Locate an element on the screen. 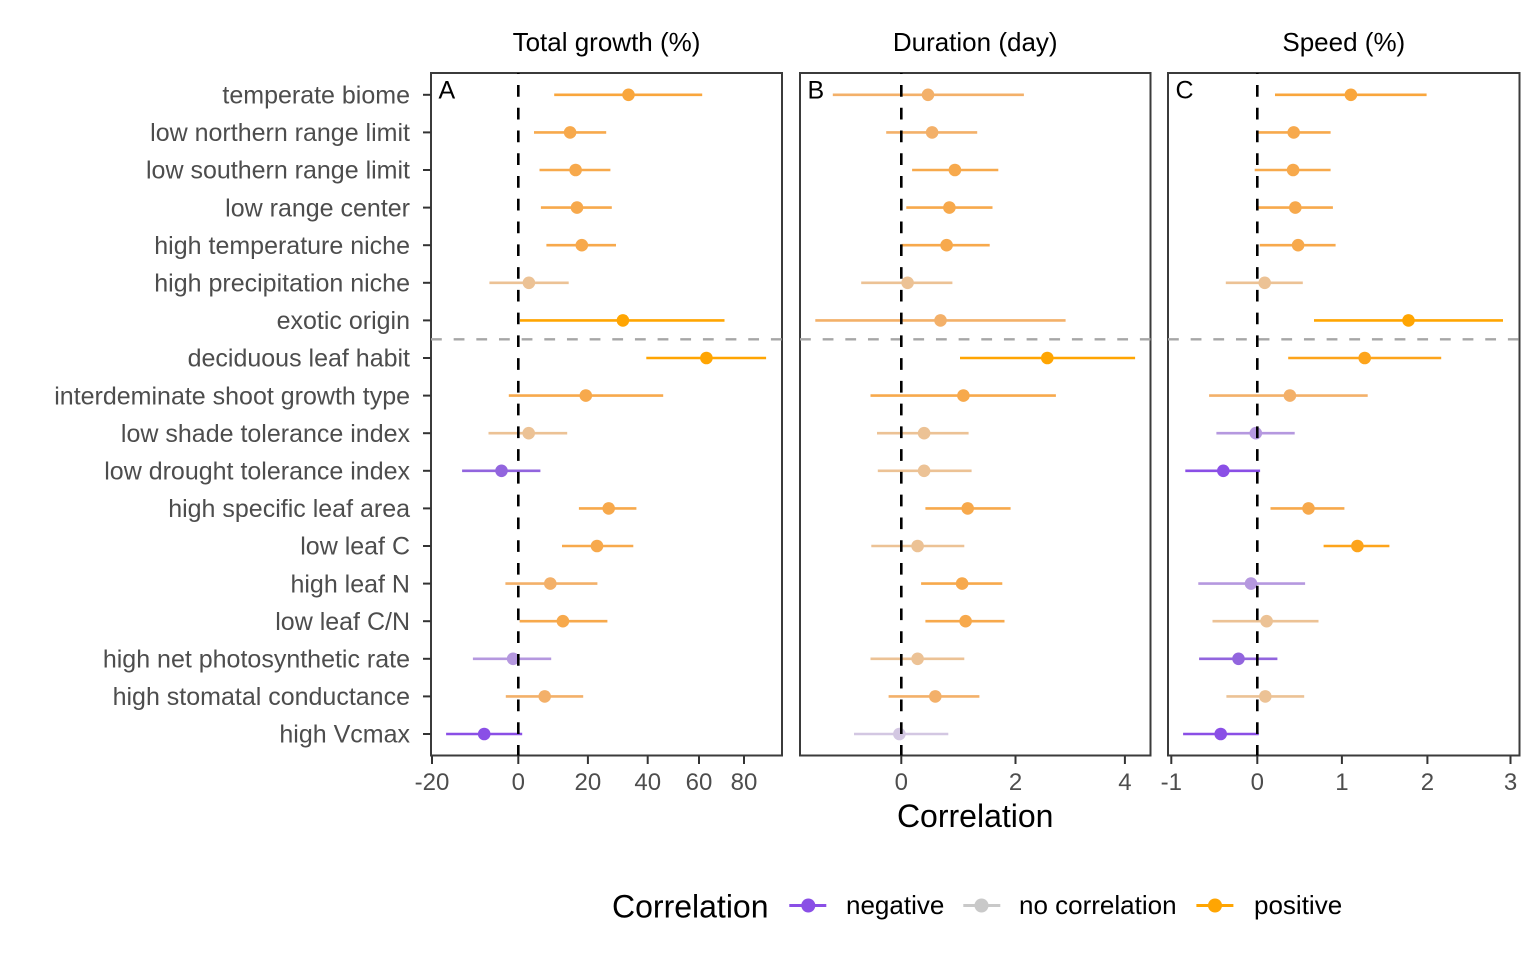 The image size is (1536, 960). svg-text: 40 is located at coordinates (647, 782).